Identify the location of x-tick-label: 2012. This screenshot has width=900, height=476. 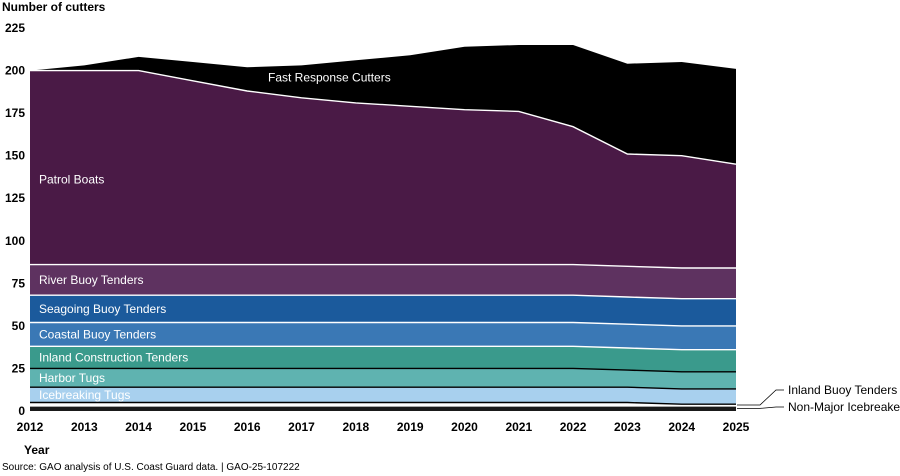
(30, 427).